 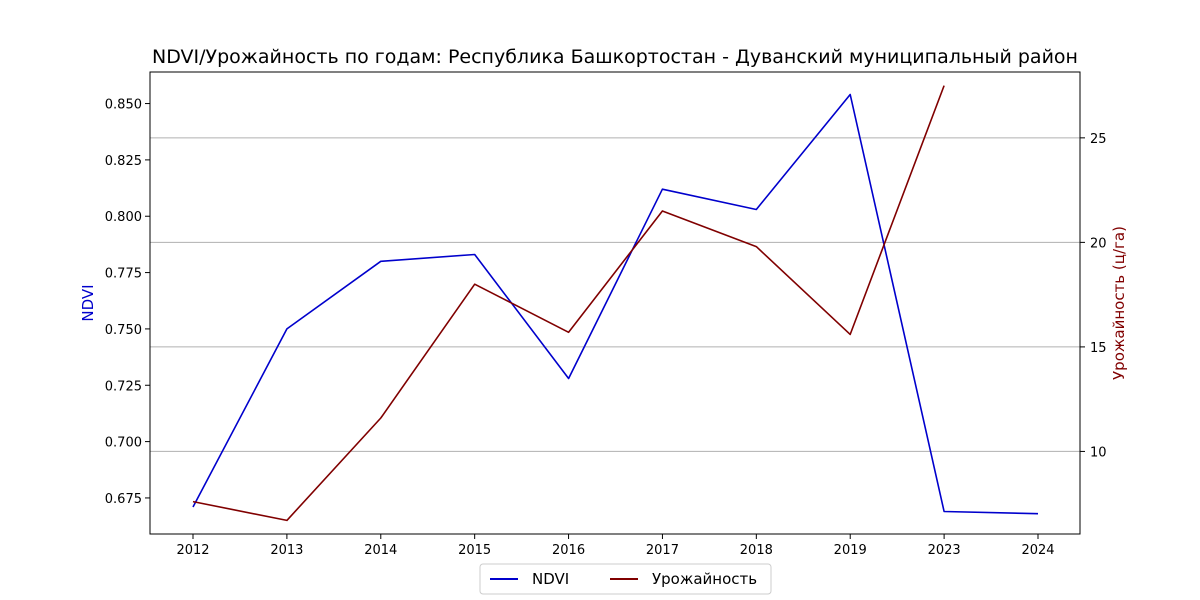 I want to click on x-axis: 2012 2013 2014 2015 2016 2017 2018 2019 2023 2024, so click(x=615, y=546).